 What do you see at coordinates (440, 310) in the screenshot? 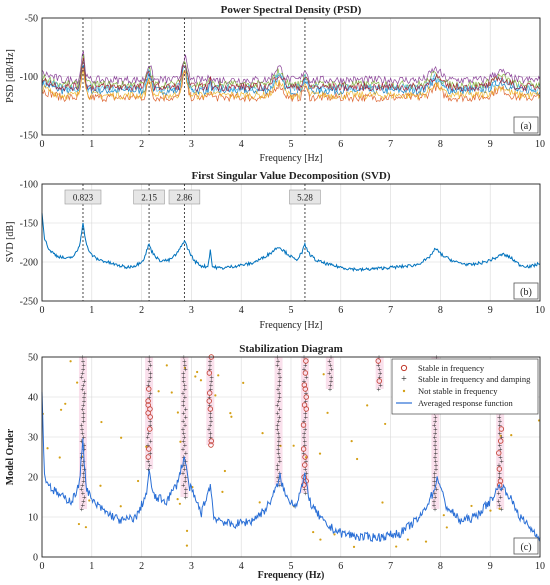
I see `svd-x-tick-label: 8` at bounding box center [440, 310].